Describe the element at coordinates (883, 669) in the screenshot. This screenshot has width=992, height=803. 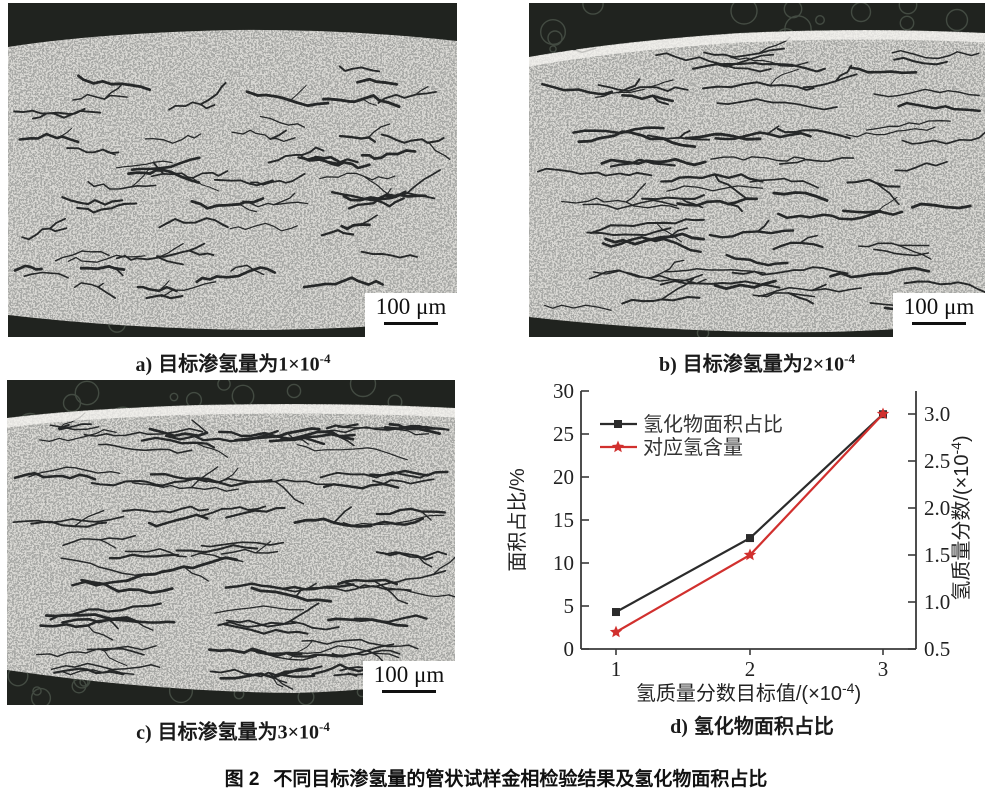
I see `svg-text: 3` at that location.